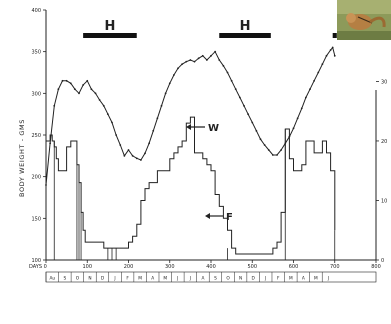 Image resolution: width=391 pixels, height=324 pixels. I want to click on x-axis-prefix: DAYS 0, so click(38, 267).